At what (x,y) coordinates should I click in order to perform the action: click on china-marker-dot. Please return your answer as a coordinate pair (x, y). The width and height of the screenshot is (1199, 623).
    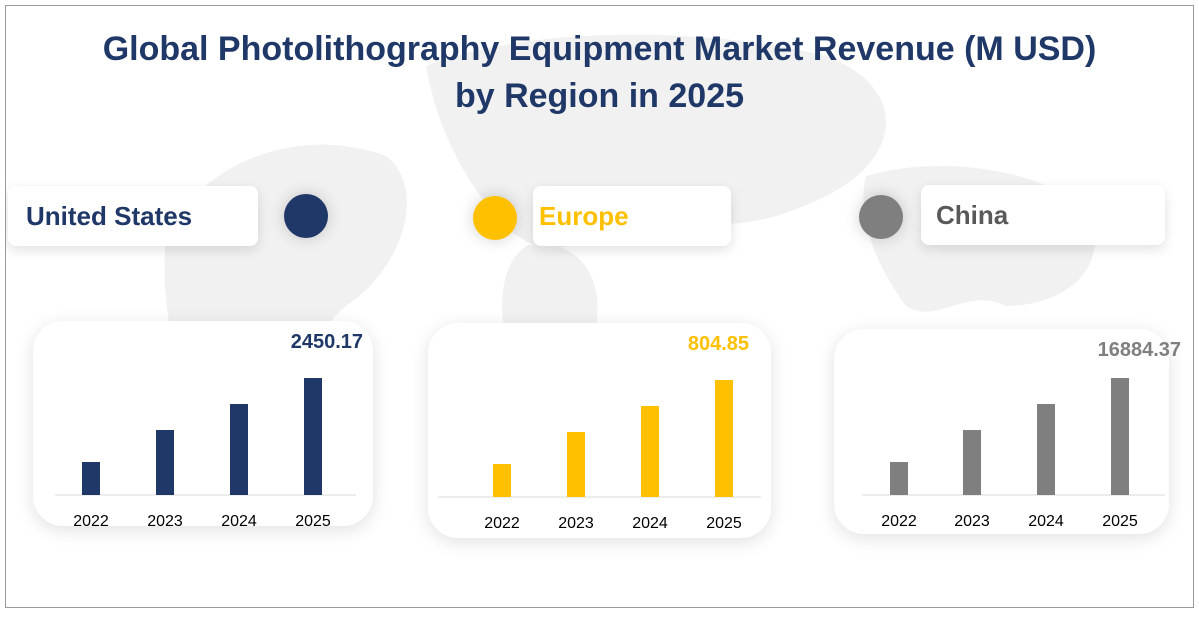
    Looking at the image, I should click on (881, 217).